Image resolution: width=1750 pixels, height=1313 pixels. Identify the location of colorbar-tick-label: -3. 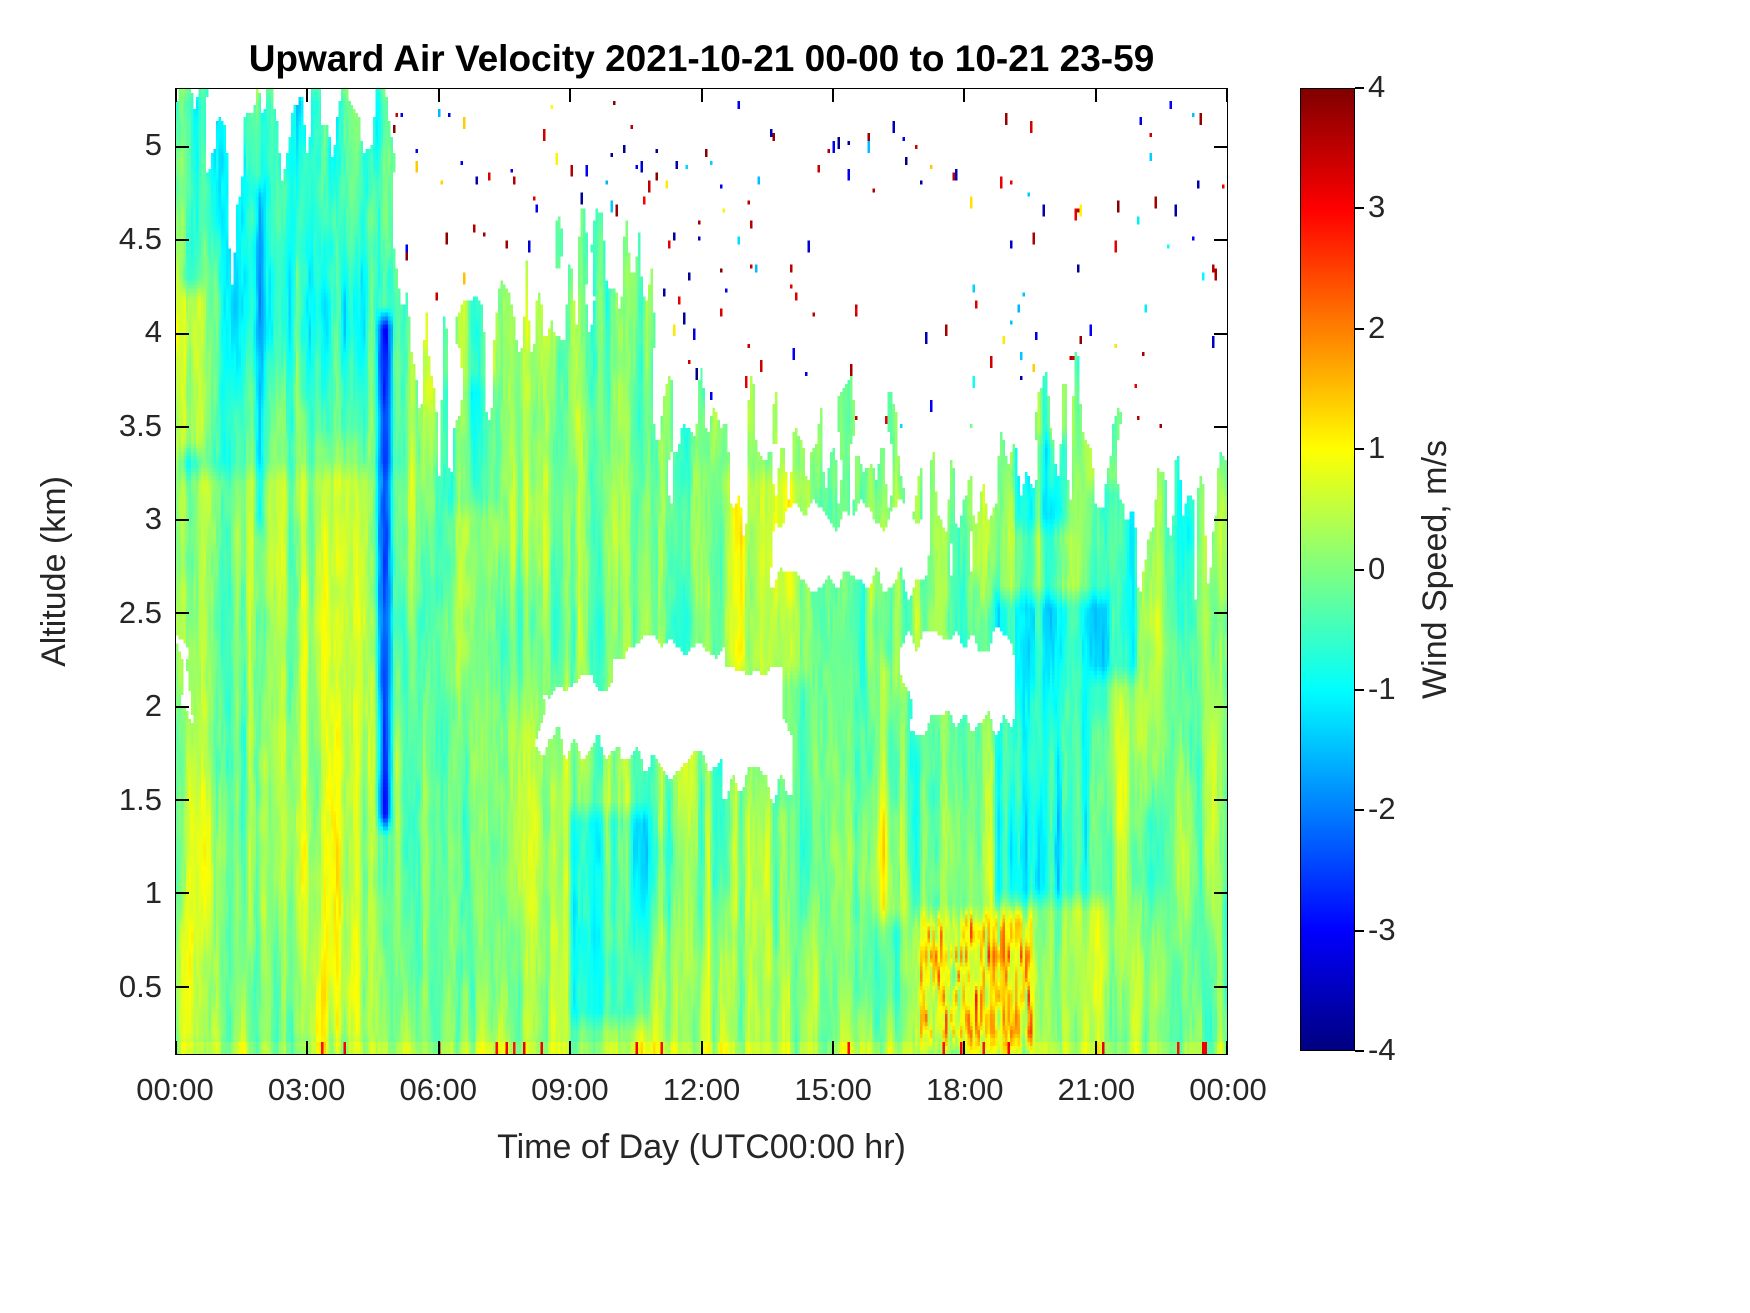
(1382, 929).